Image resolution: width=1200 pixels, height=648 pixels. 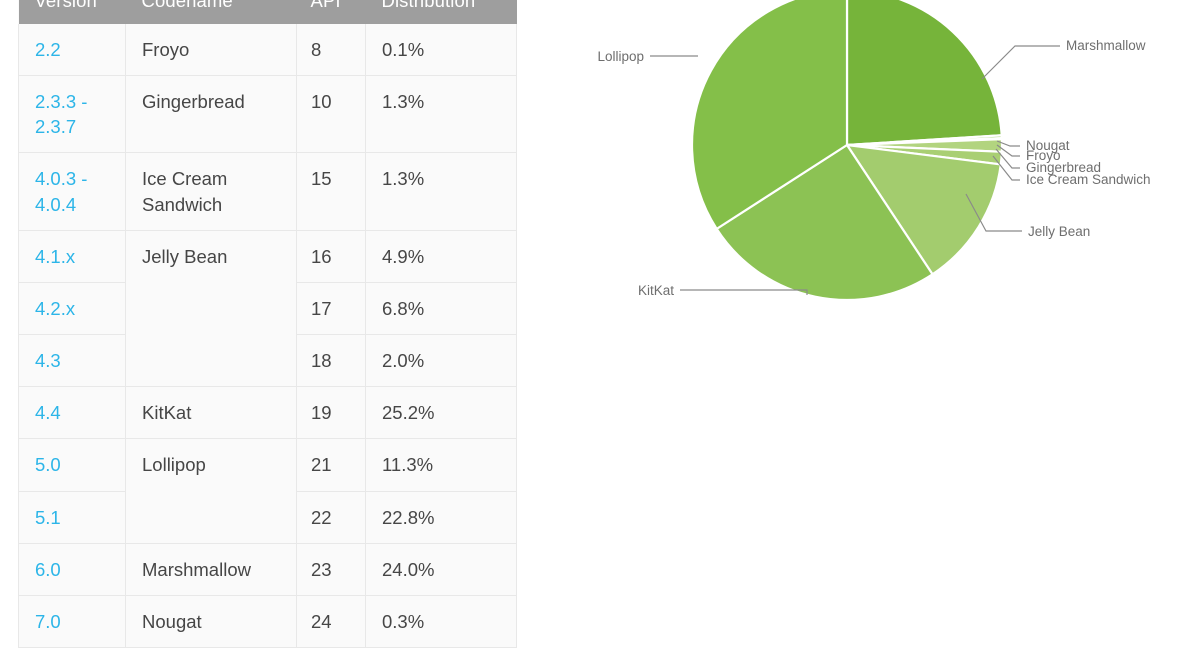 I want to click on column-header-codename: Codename, so click(x=211, y=12).